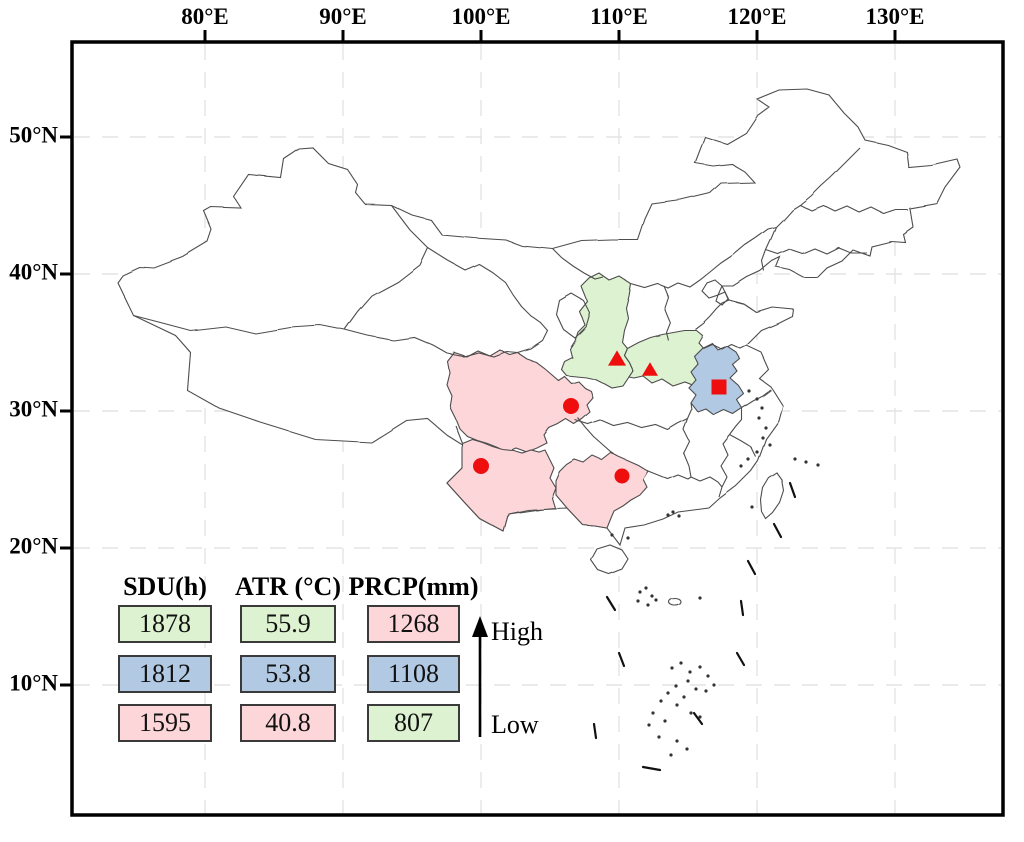  What do you see at coordinates (413, 723) in the screenshot?
I see `legend-value-prcpmm-807: 807` at bounding box center [413, 723].